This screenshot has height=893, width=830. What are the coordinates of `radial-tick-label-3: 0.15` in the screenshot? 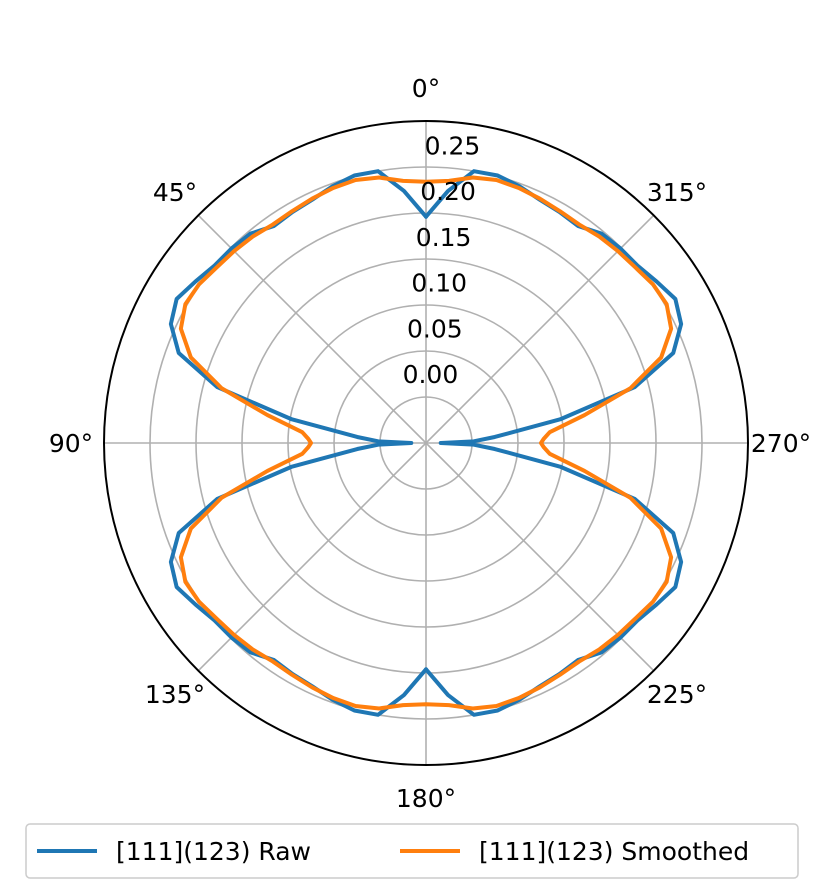 It's located at (444, 237).